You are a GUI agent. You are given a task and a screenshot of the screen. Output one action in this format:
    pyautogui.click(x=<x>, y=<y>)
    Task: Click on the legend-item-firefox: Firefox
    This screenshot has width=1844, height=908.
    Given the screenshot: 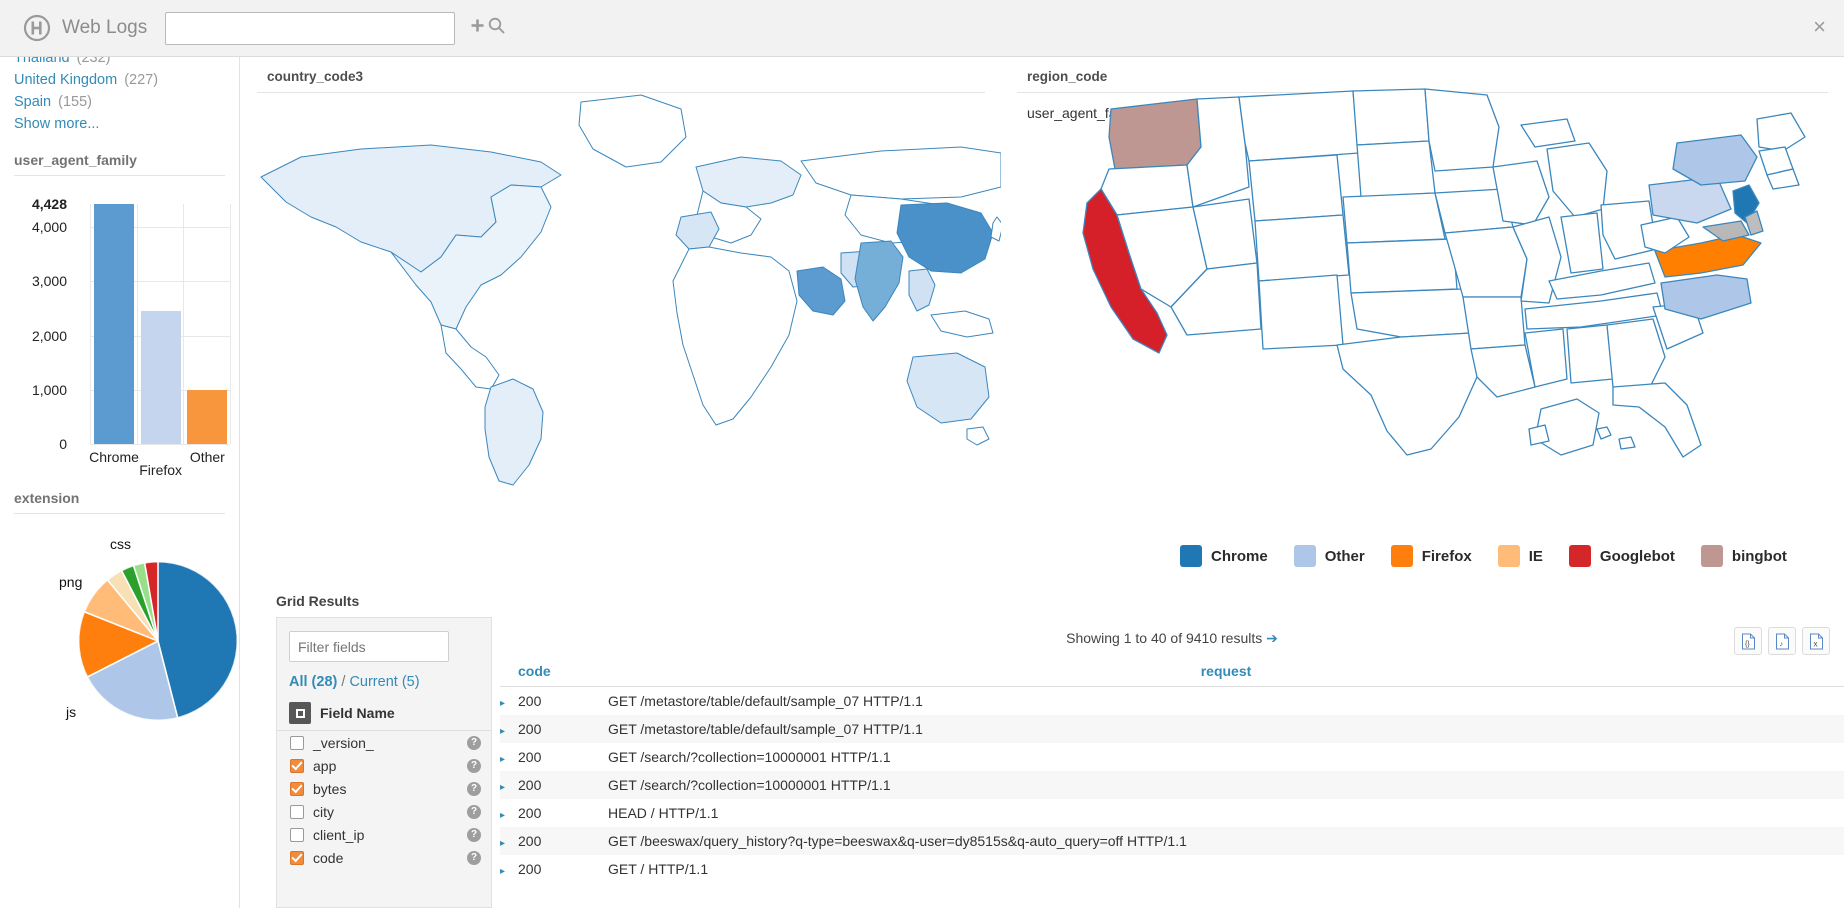 What is the action you would take?
    pyautogui.click(x=1431, y=556)
    